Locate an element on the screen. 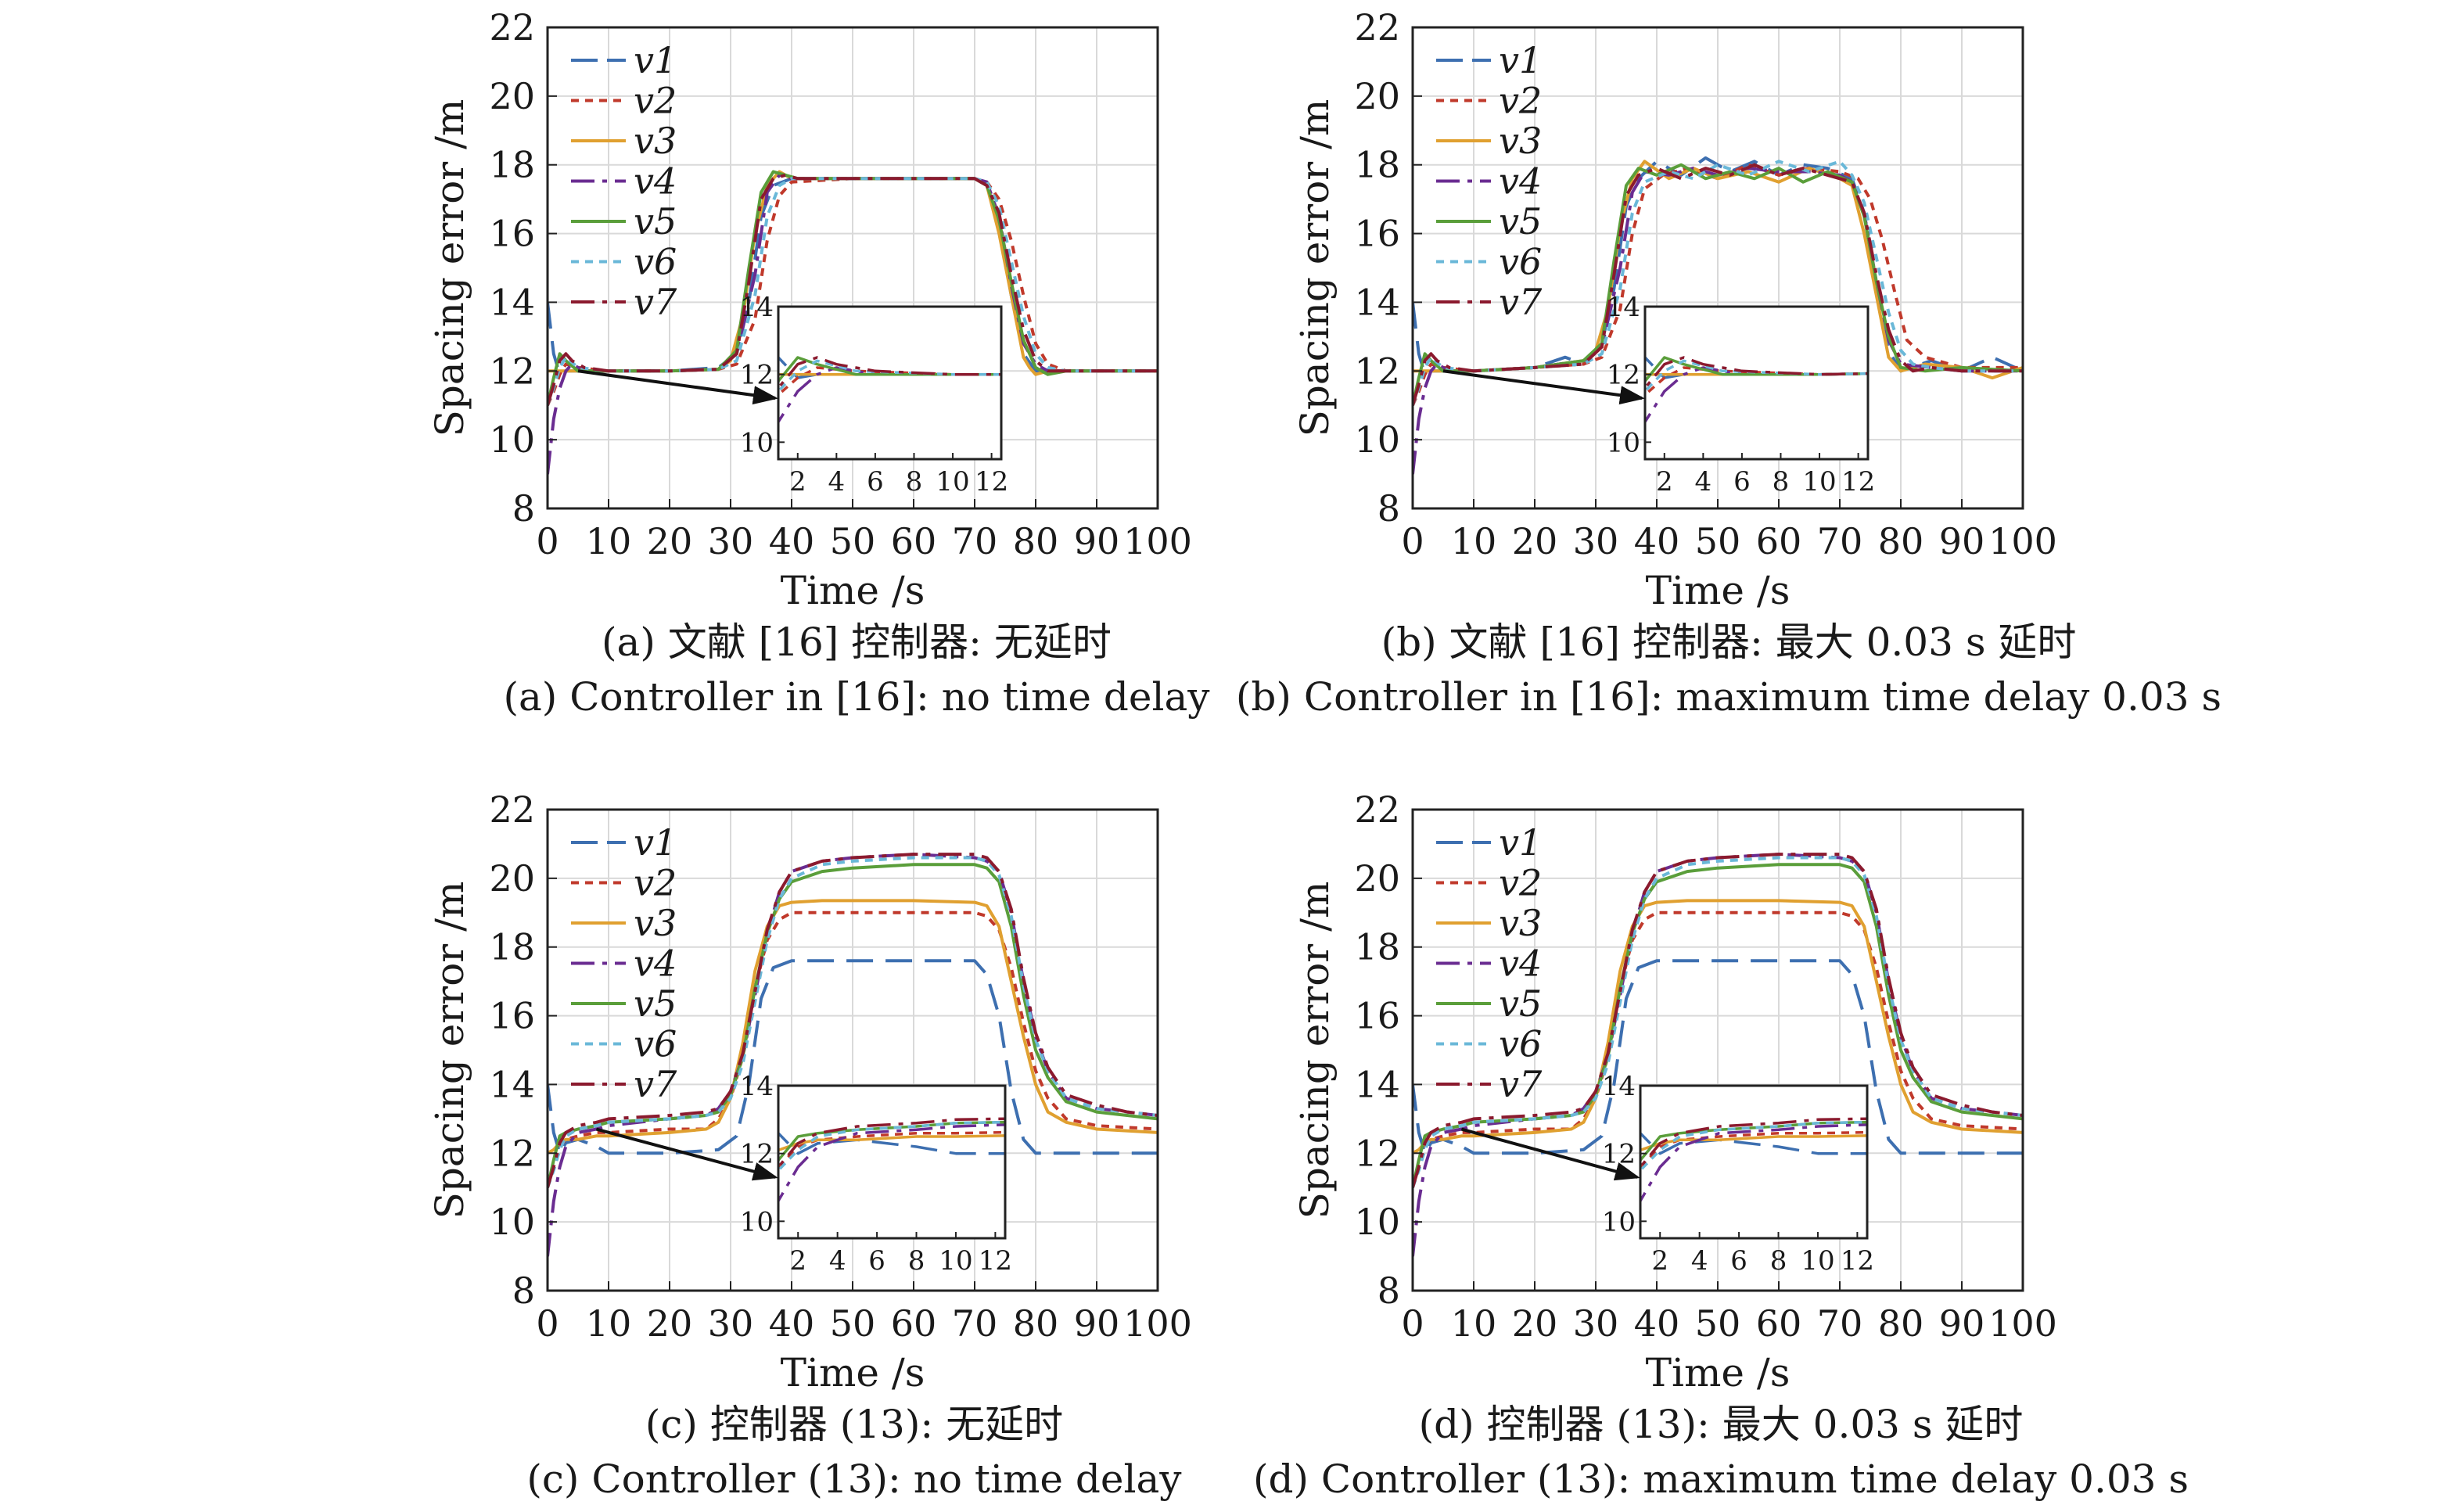 This screenshot has width=2464, height=1512. series-line-v6 is located at coordinates (853, 291).